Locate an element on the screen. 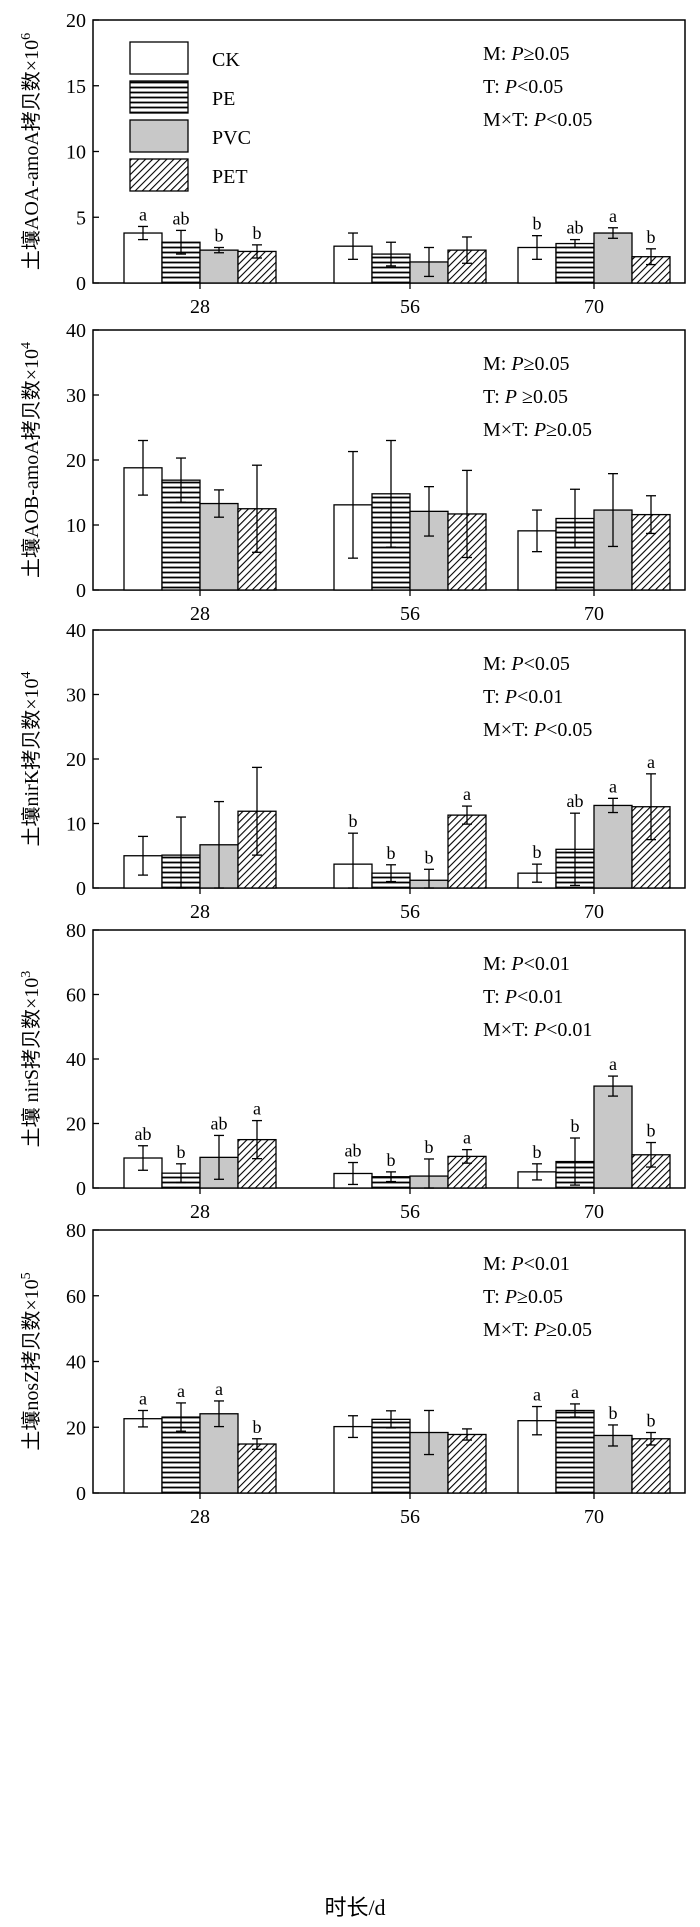 This screenshot has height=1927, width=700. y-axis-label: 土壤AOA-amoA拷贝数×106 is located at coordinates (31, 151).